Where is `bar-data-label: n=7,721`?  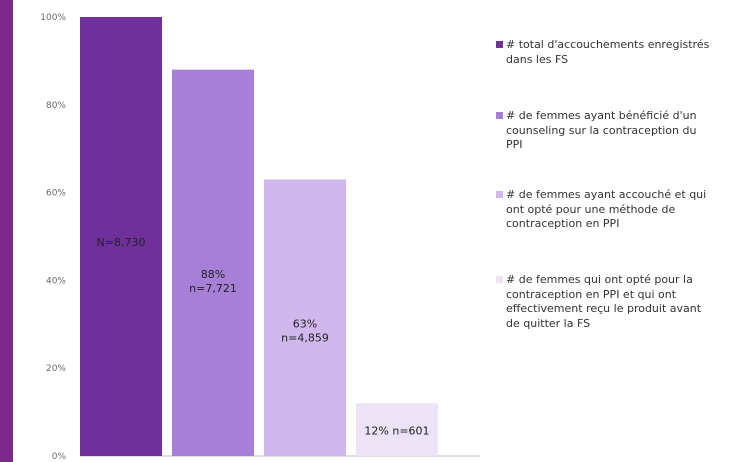 bar-data-label: n=7,721 is located at coordinates (213, 288).